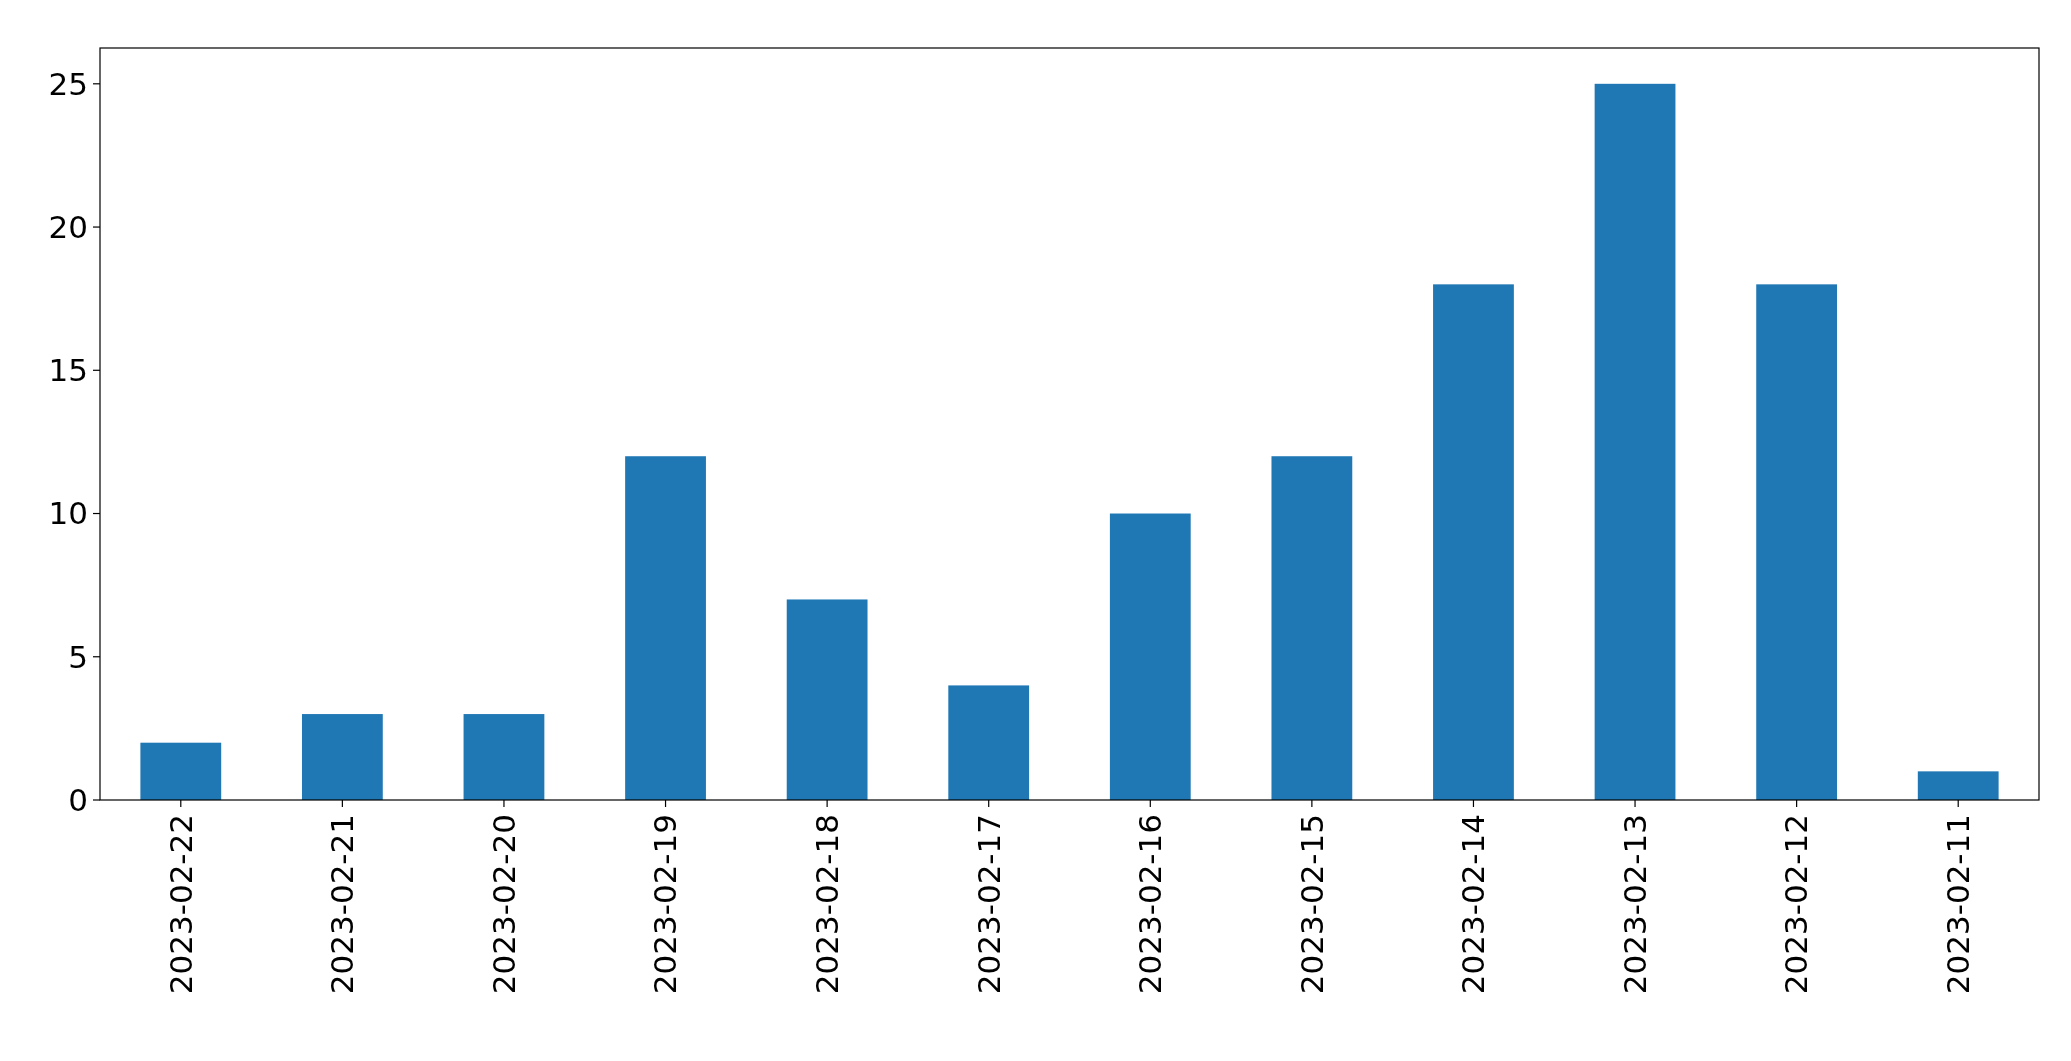  I want to click on x-tick-label: 2023-02-14, so click(1473, 904).